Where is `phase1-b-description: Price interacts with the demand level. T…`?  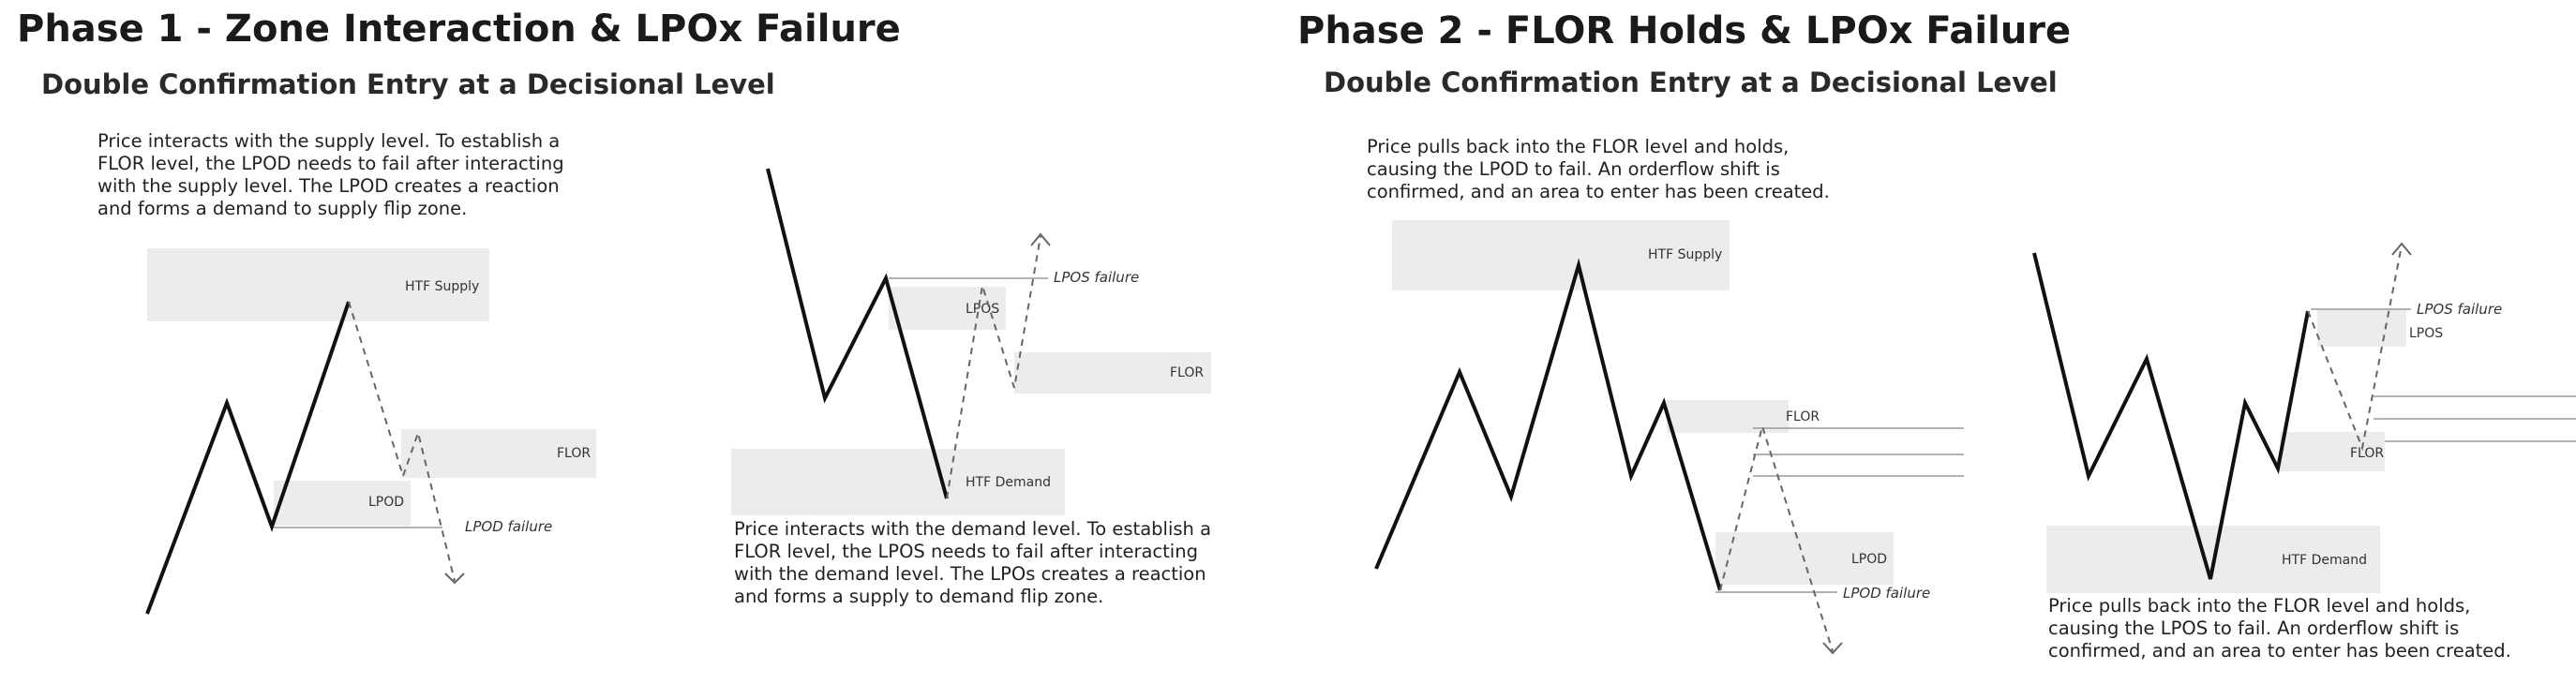 phase1-b-description: Price interacts with the demand level. T… is located at coordinates (976, 562).